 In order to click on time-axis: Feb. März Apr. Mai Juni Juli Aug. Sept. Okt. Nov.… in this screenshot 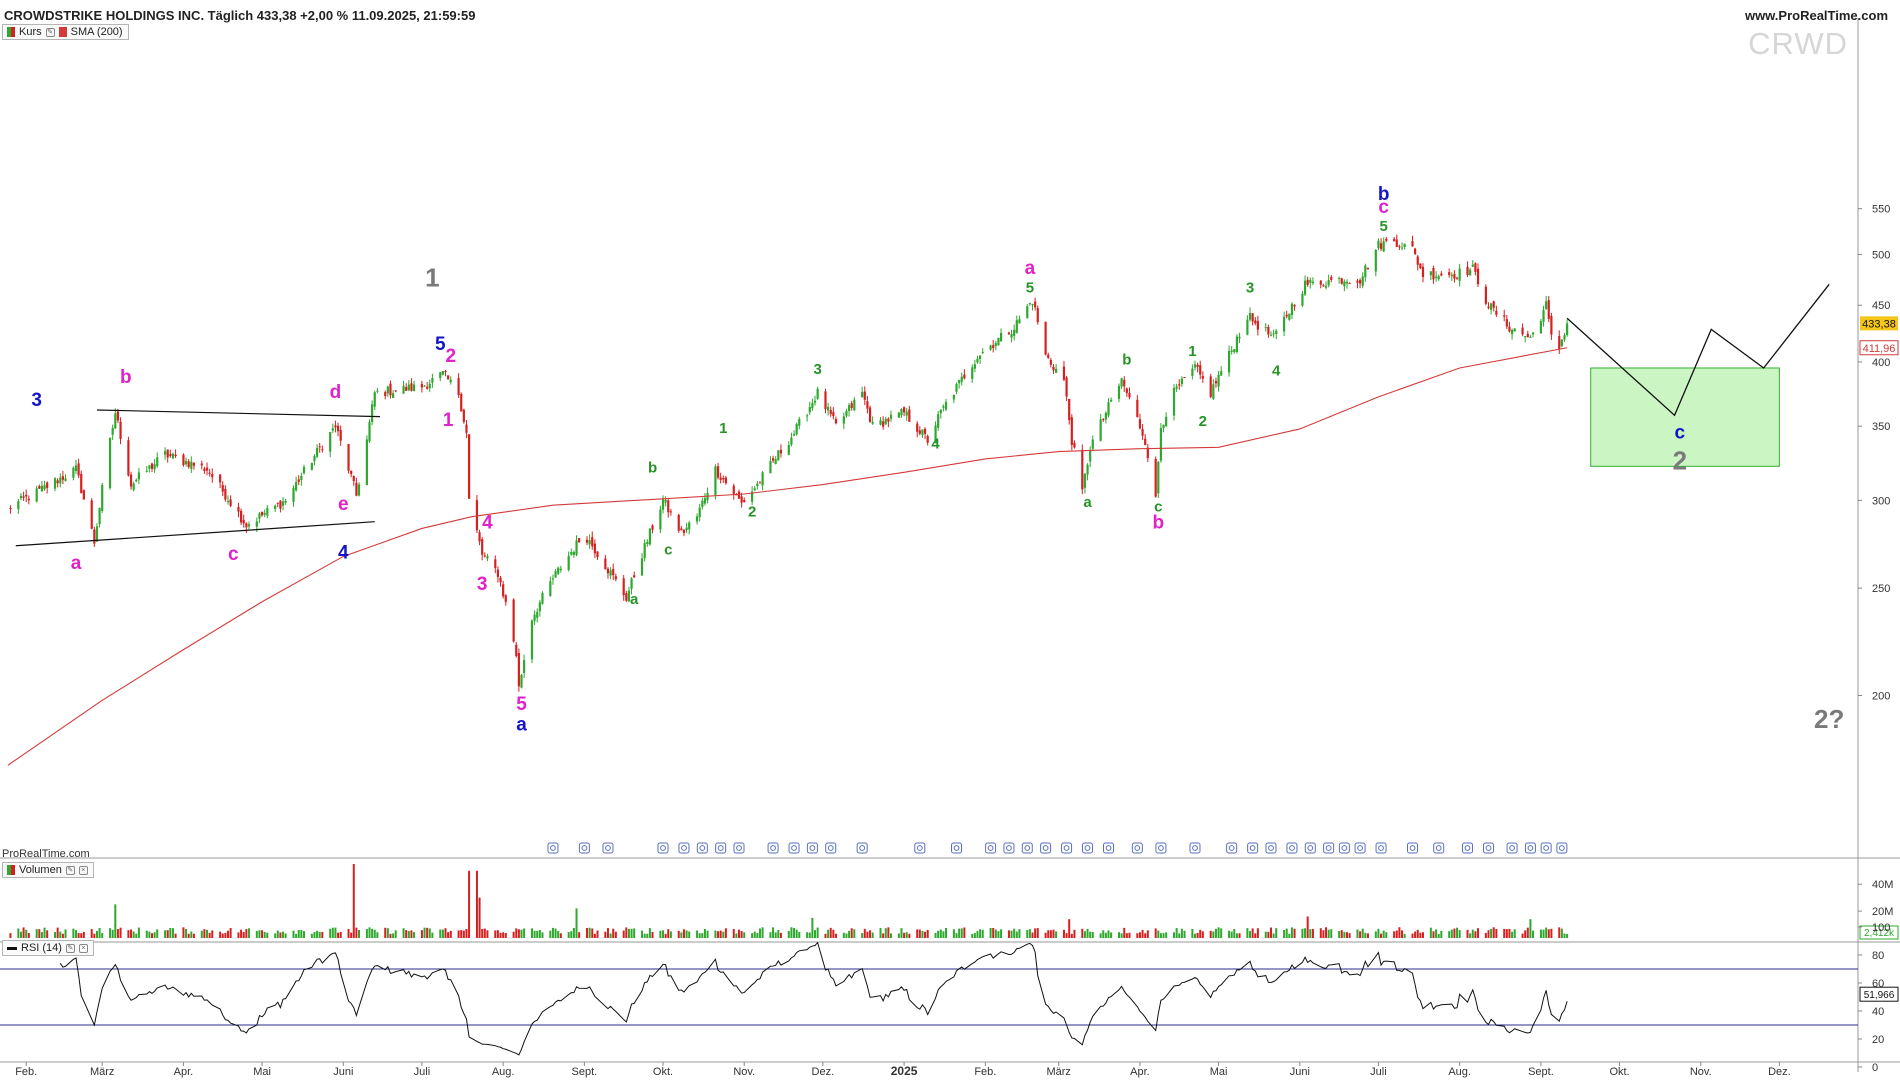, I will do `click(903, 1070)`.